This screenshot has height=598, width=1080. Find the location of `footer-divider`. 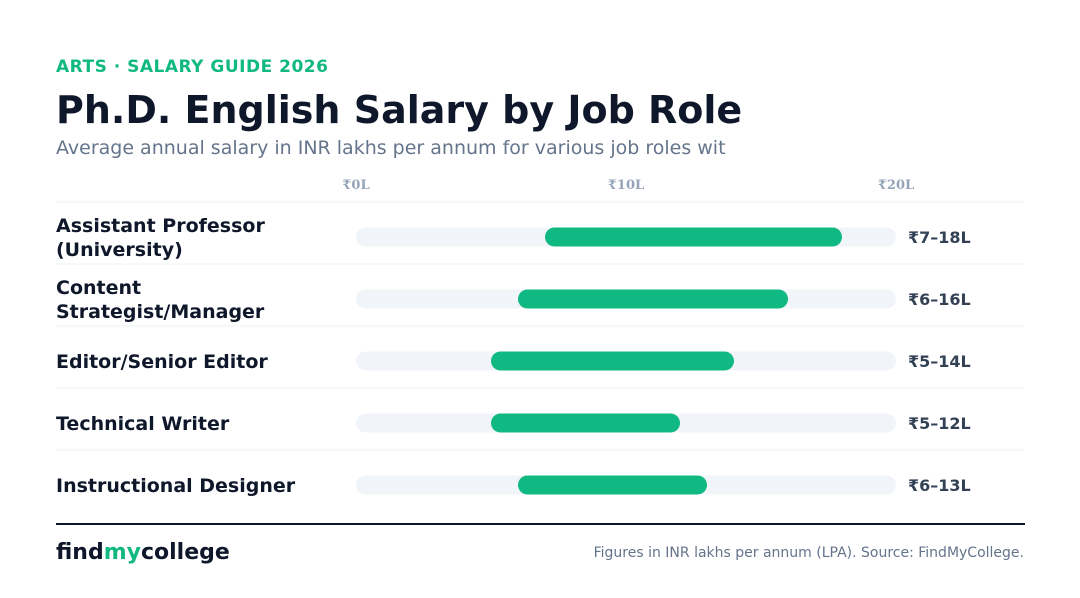

footer-divider is located at coordinates (540, 524).